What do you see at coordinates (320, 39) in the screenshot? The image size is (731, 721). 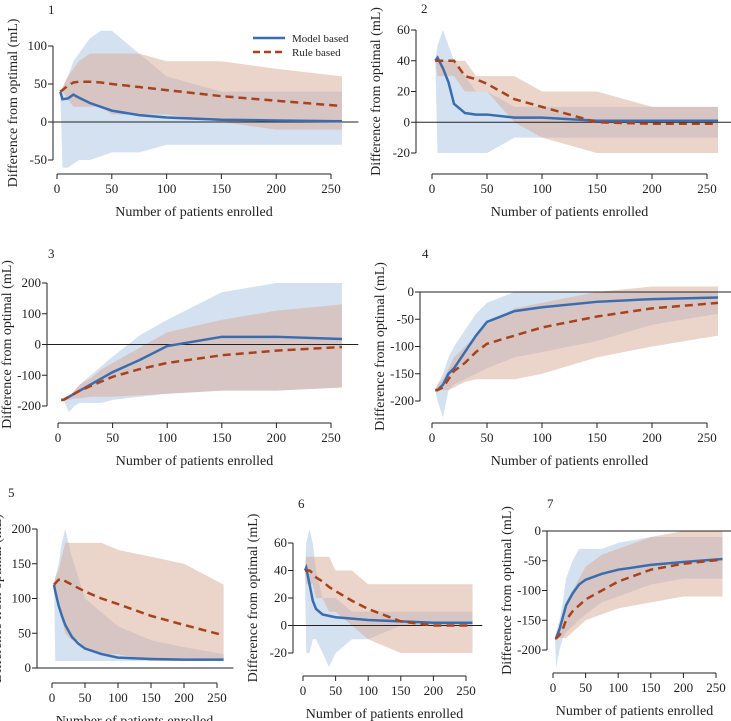 I see `legend-model-label: Model based` at bounding box center [320, 39].